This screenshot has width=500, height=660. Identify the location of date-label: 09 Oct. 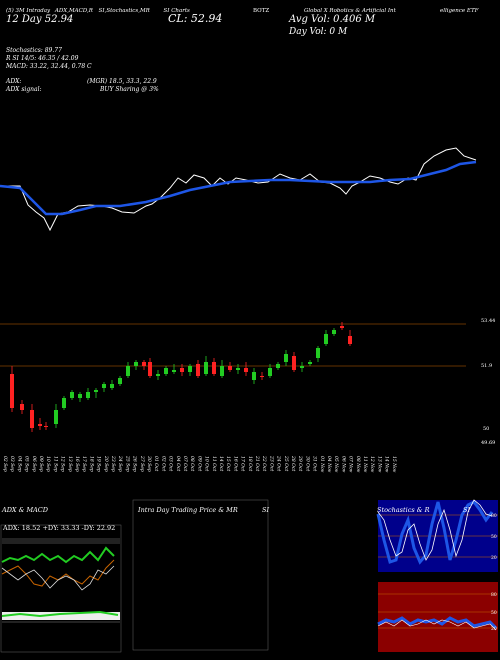
(199, 463).